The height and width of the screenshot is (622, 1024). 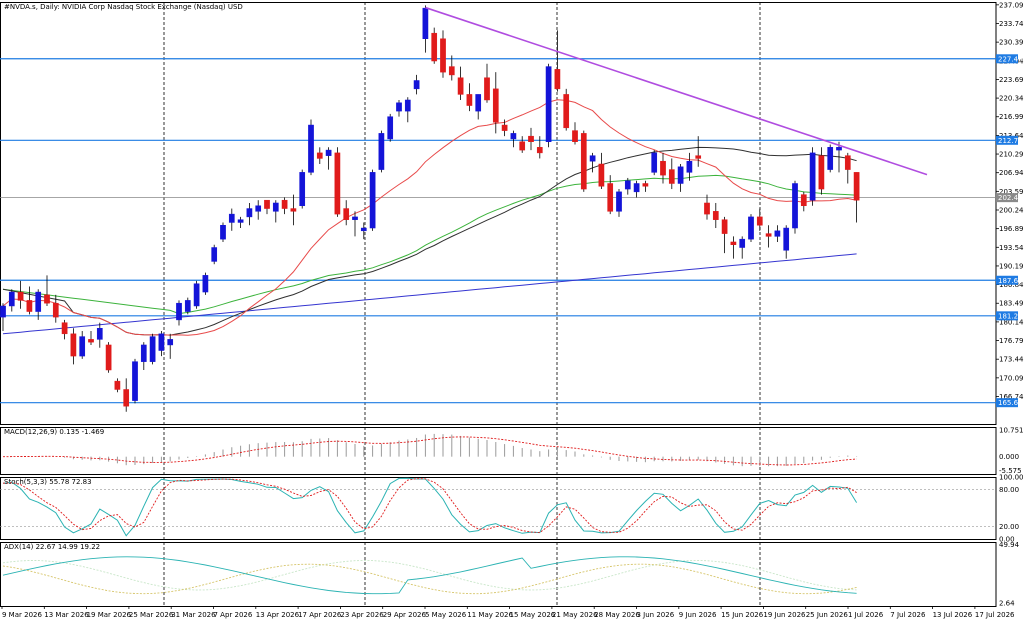 What do you see at coordinates (52, 547) in the screenshot?
I see `adx-title: ADX(14) 22.67 14.99 19.22` at bounding box center [52, 547].